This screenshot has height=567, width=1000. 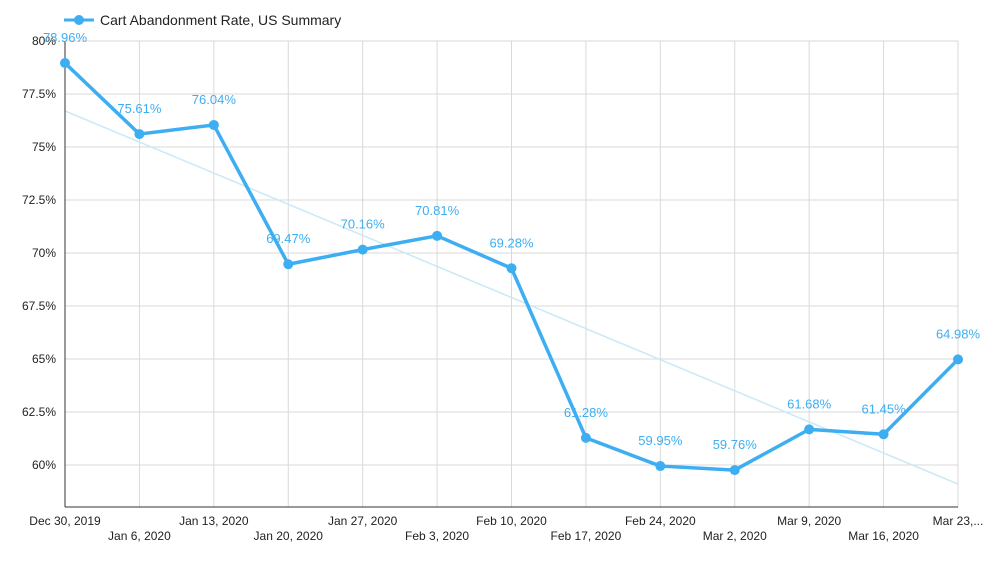 I want to click on x-tick-label: Mar 9, 2020, so click(x=809, y=521).